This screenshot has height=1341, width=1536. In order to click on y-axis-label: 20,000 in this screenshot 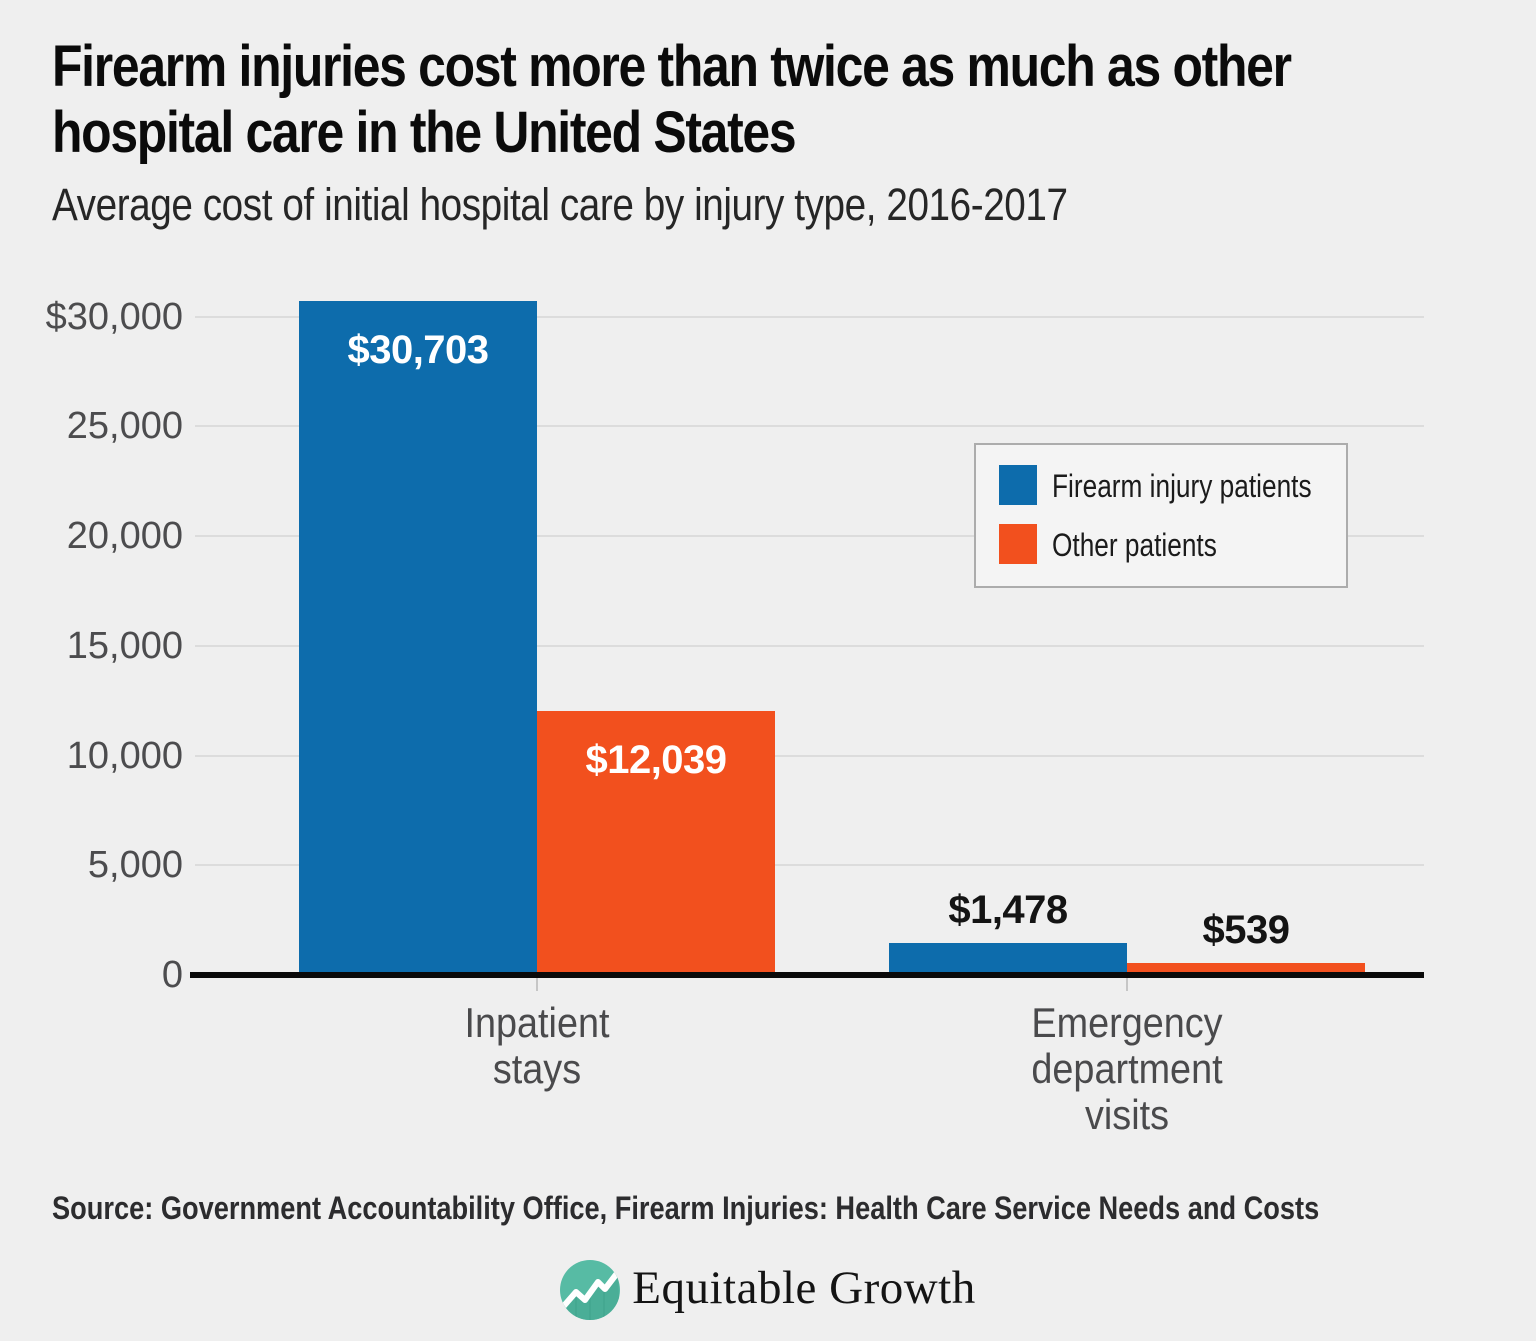, I will do `click(124, 536)`.